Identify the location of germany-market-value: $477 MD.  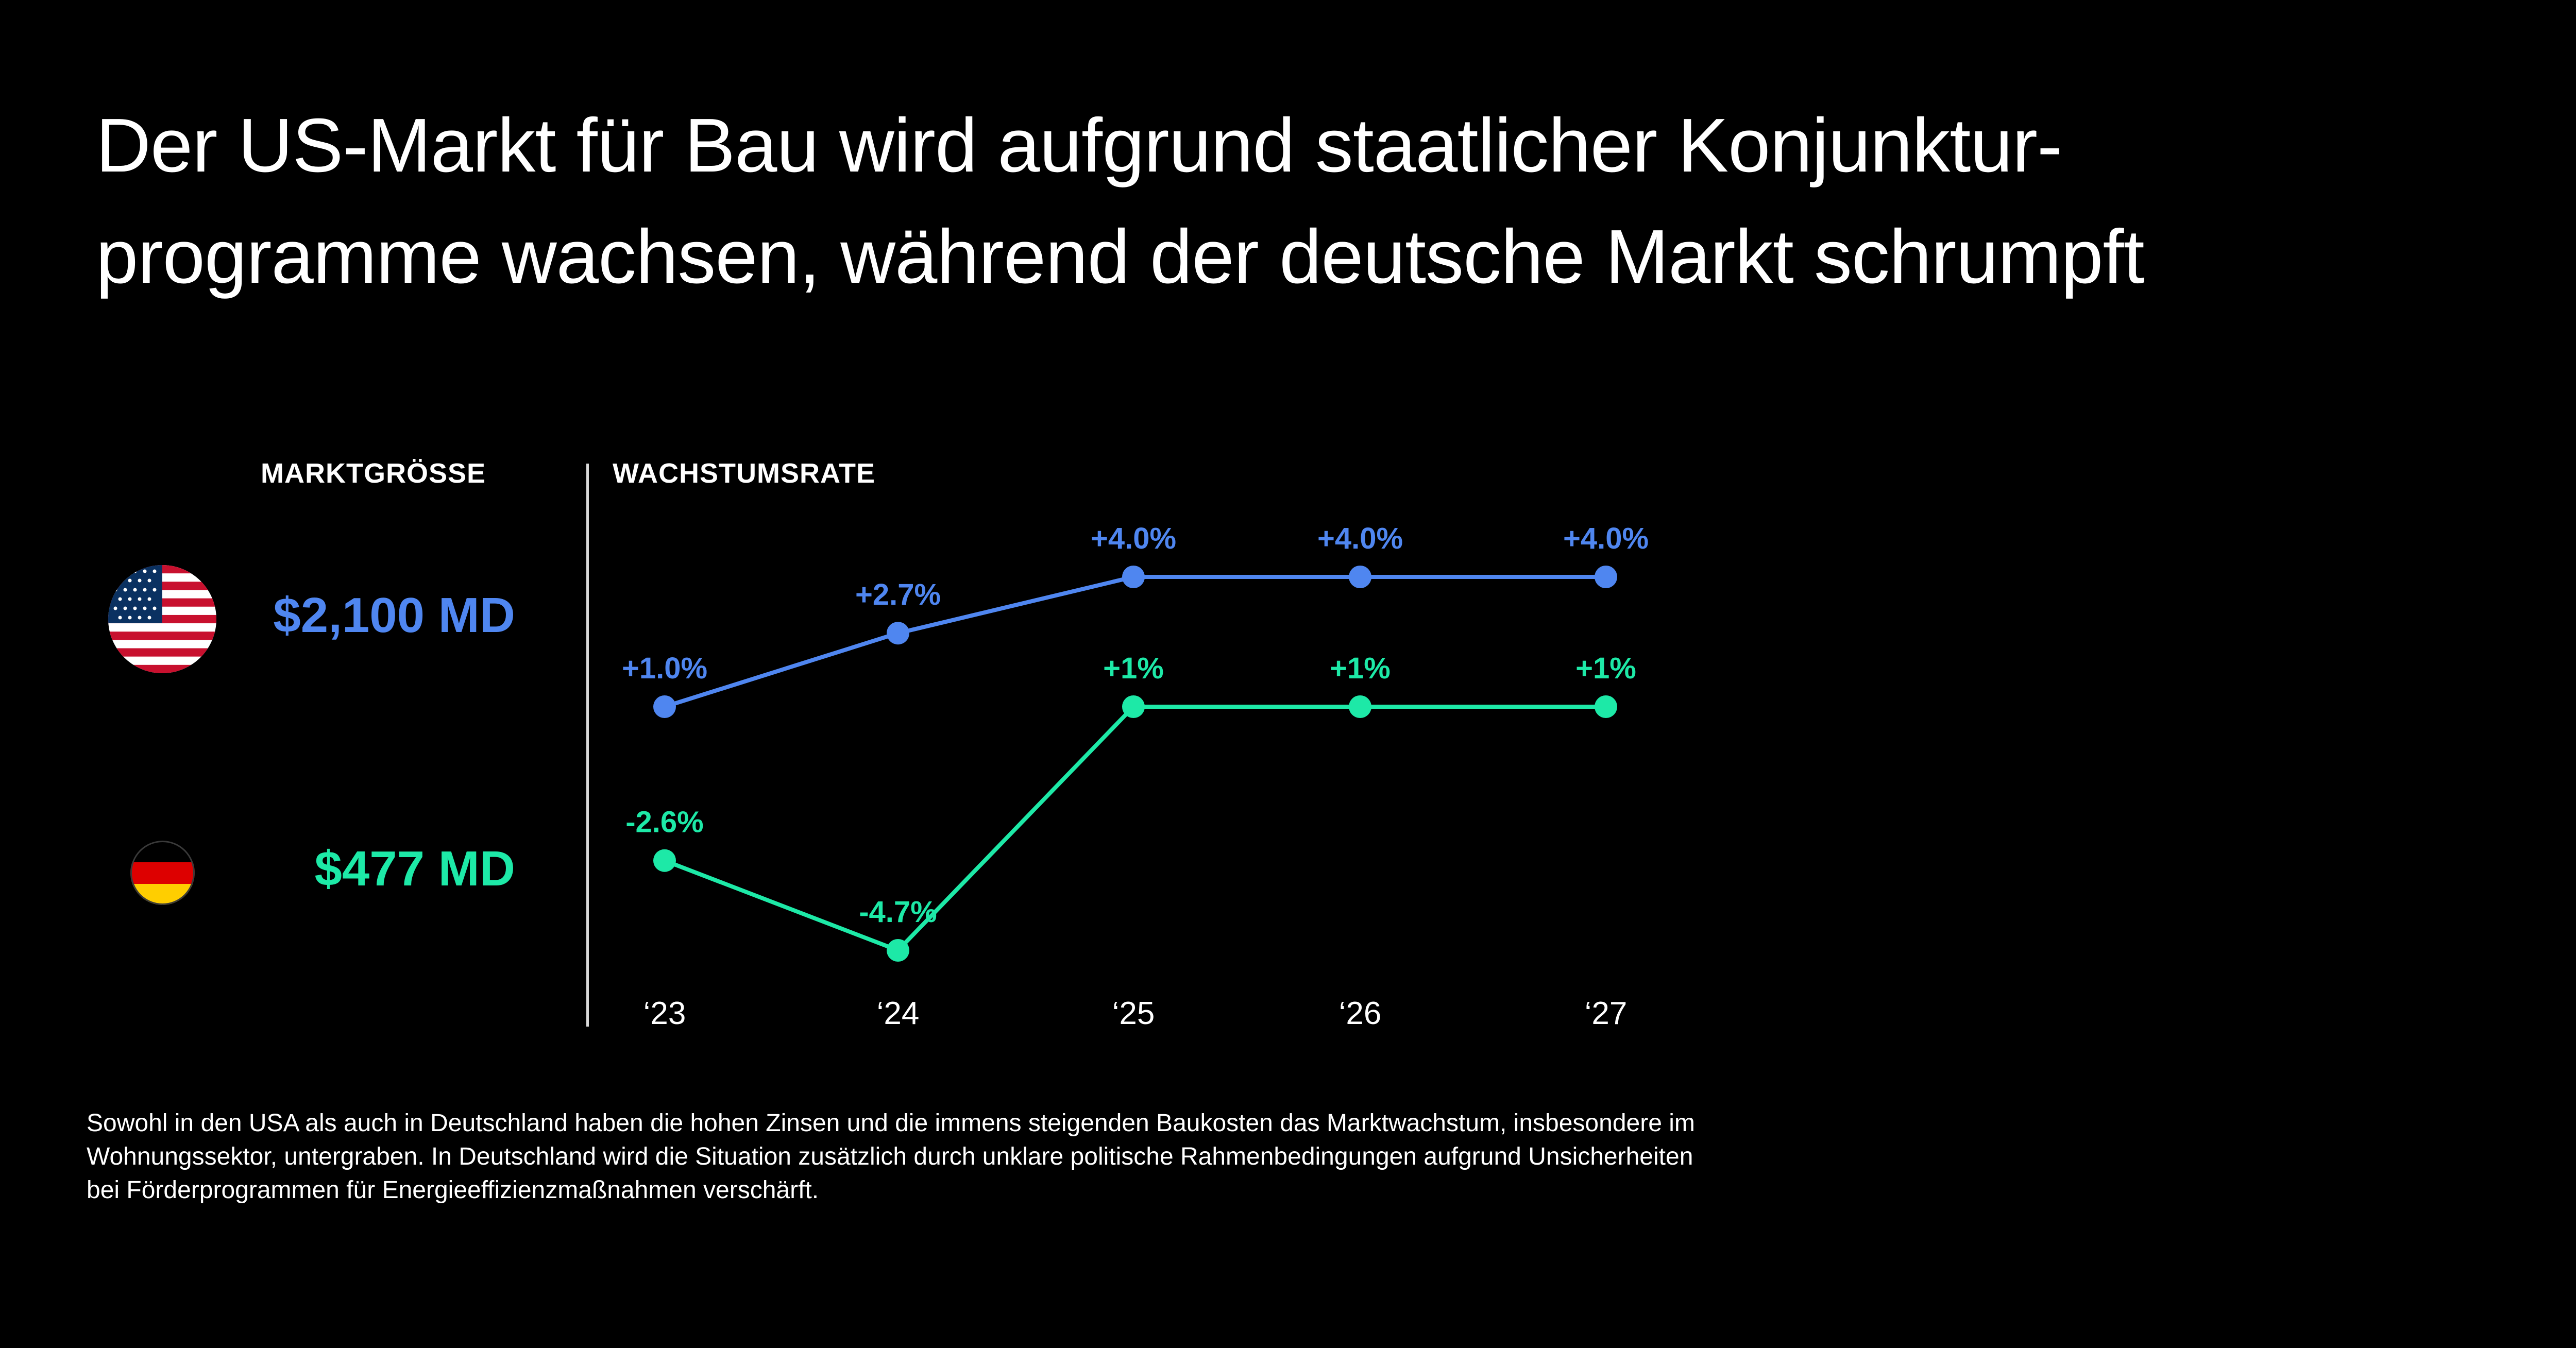
(414, 868).